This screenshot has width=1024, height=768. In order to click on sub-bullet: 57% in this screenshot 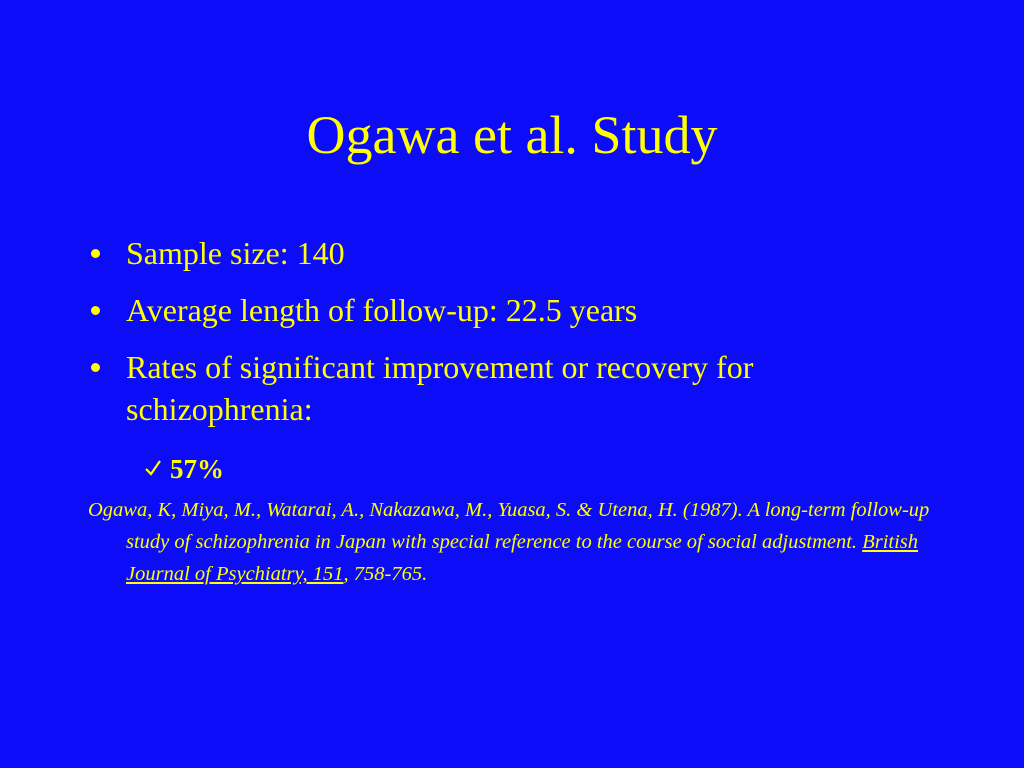, I will do `click(184, 469)`.